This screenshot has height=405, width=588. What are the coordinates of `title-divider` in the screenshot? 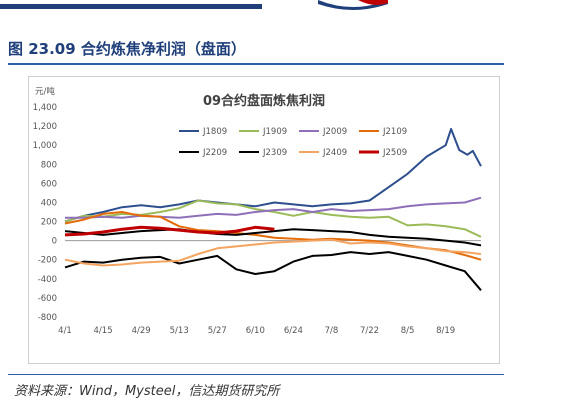 It's located at (256, 64).